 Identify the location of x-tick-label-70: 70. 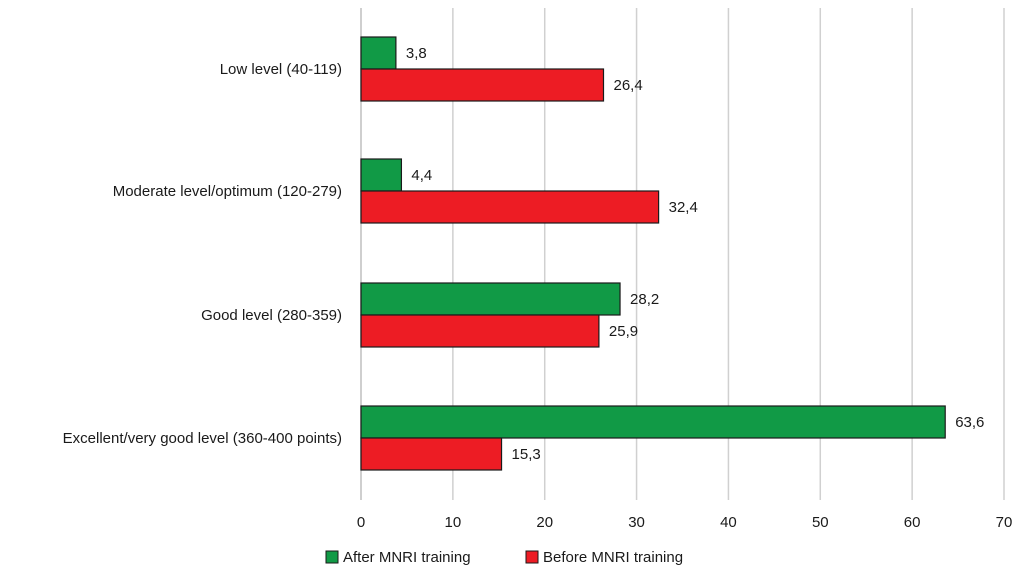
(1004, 522).